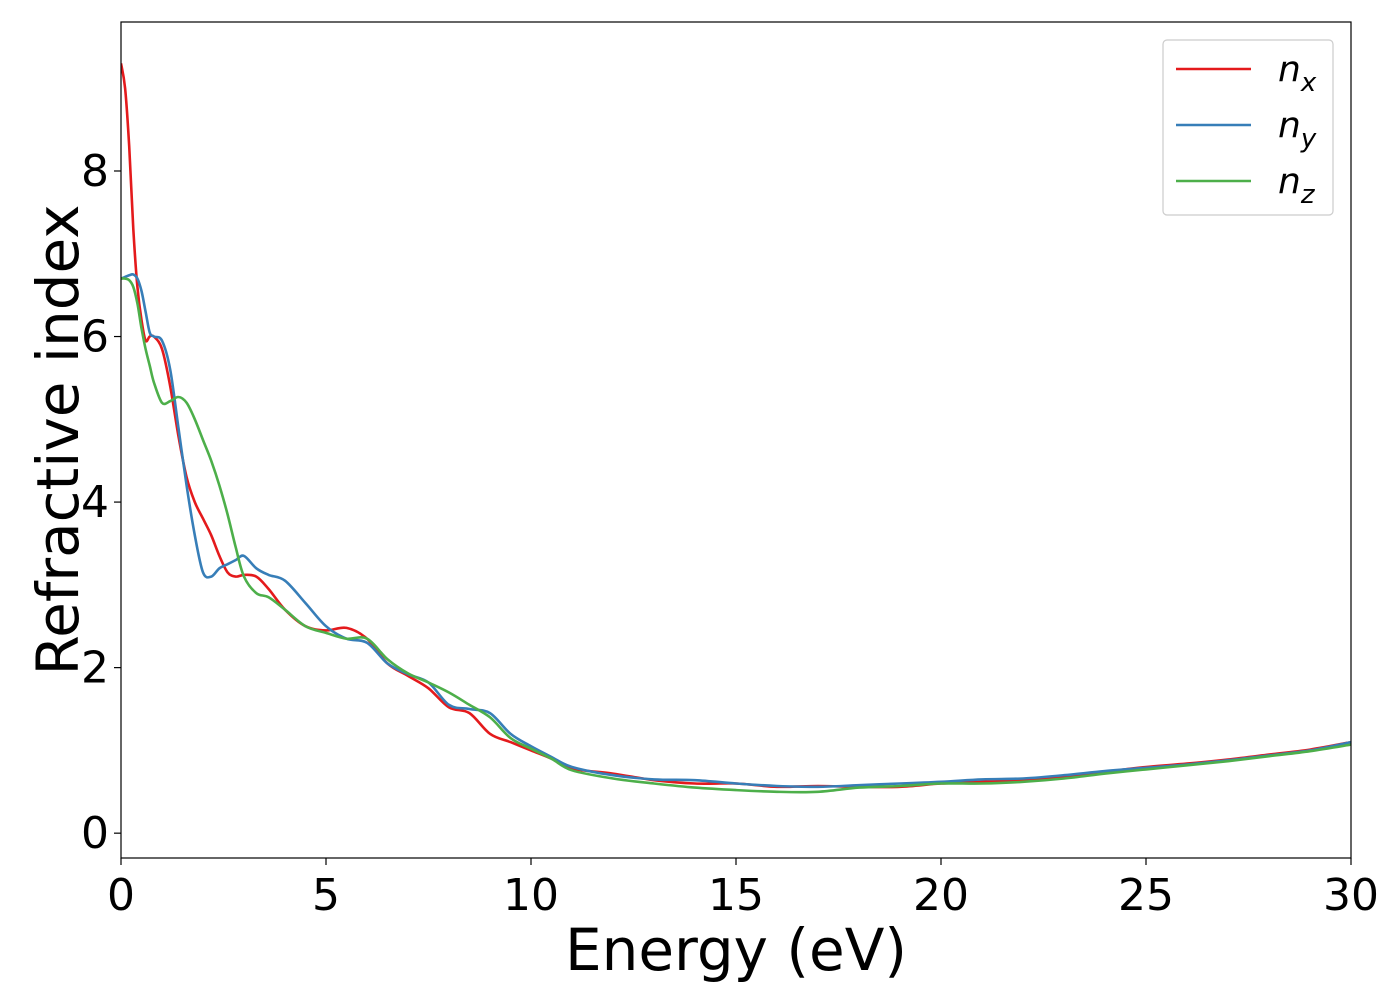 Image resolution: width=1400 pixels, height=1000 pixels. I want to click on x-tick-label: 10, so click(531, 895).